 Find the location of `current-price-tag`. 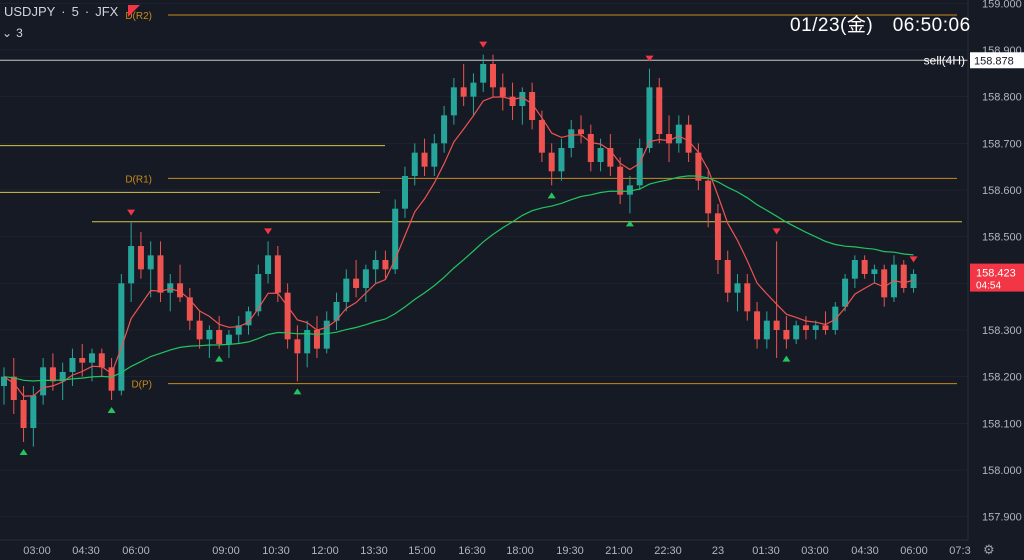

current-price-tag is located at coordinates (997, 277).